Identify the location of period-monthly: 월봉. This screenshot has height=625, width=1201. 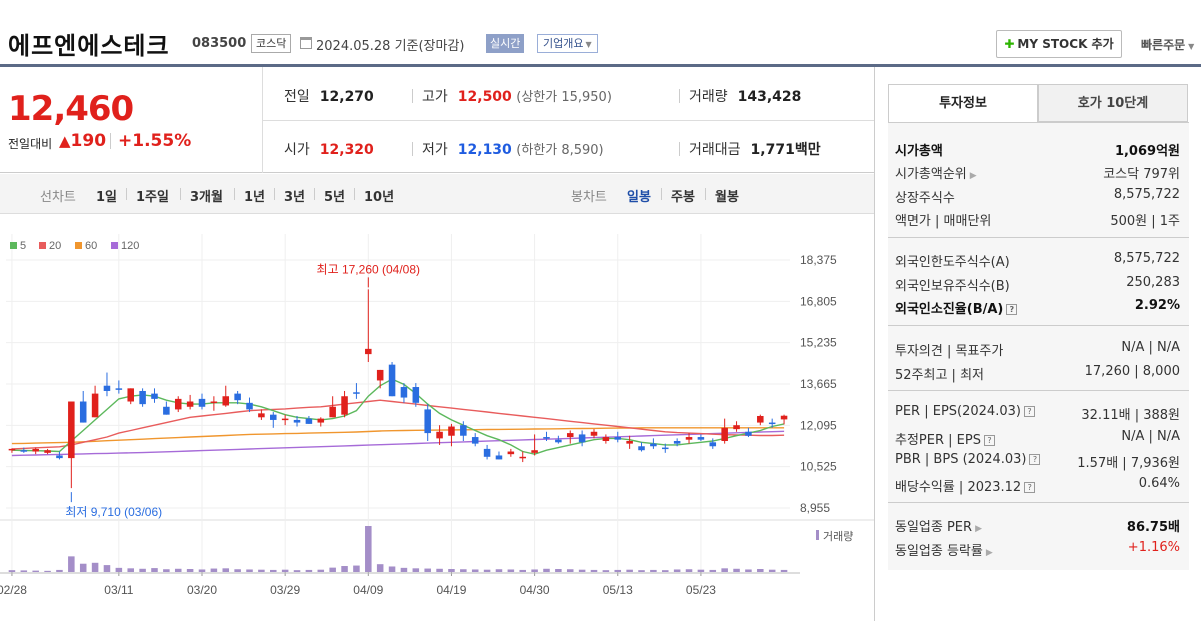
(727, 197).